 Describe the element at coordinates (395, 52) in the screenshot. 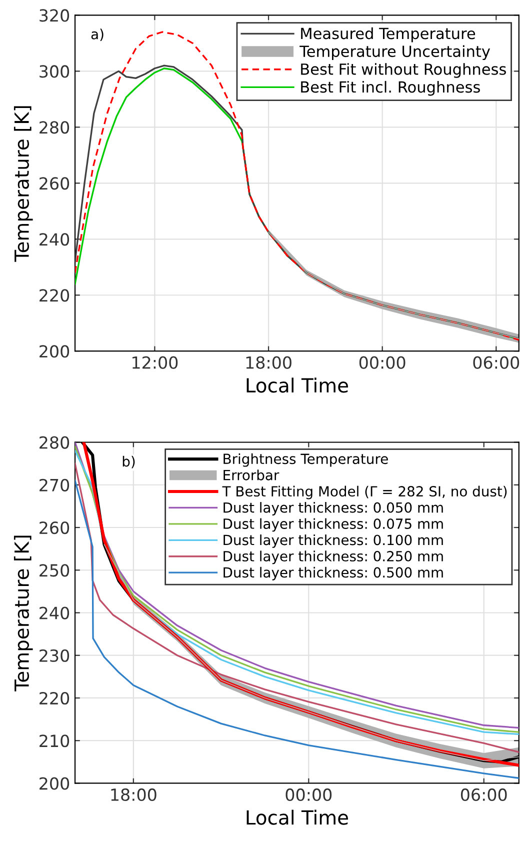

I see `legend-label: Temperature Uncertainty` at that location.